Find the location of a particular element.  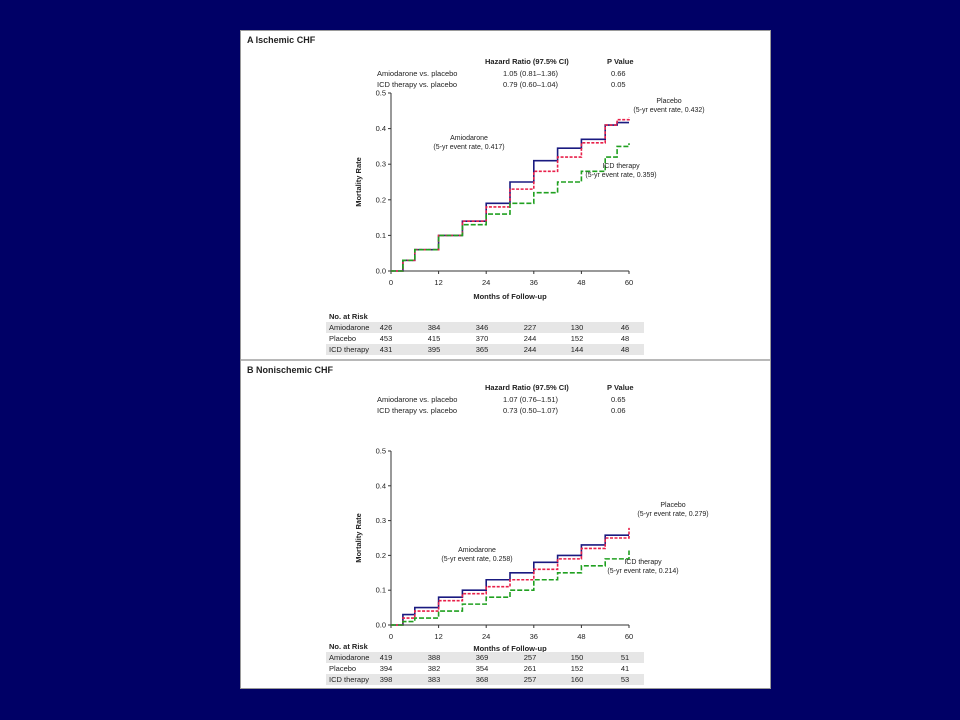

x-tick-label: 12 is located at coordinates (438, 636).